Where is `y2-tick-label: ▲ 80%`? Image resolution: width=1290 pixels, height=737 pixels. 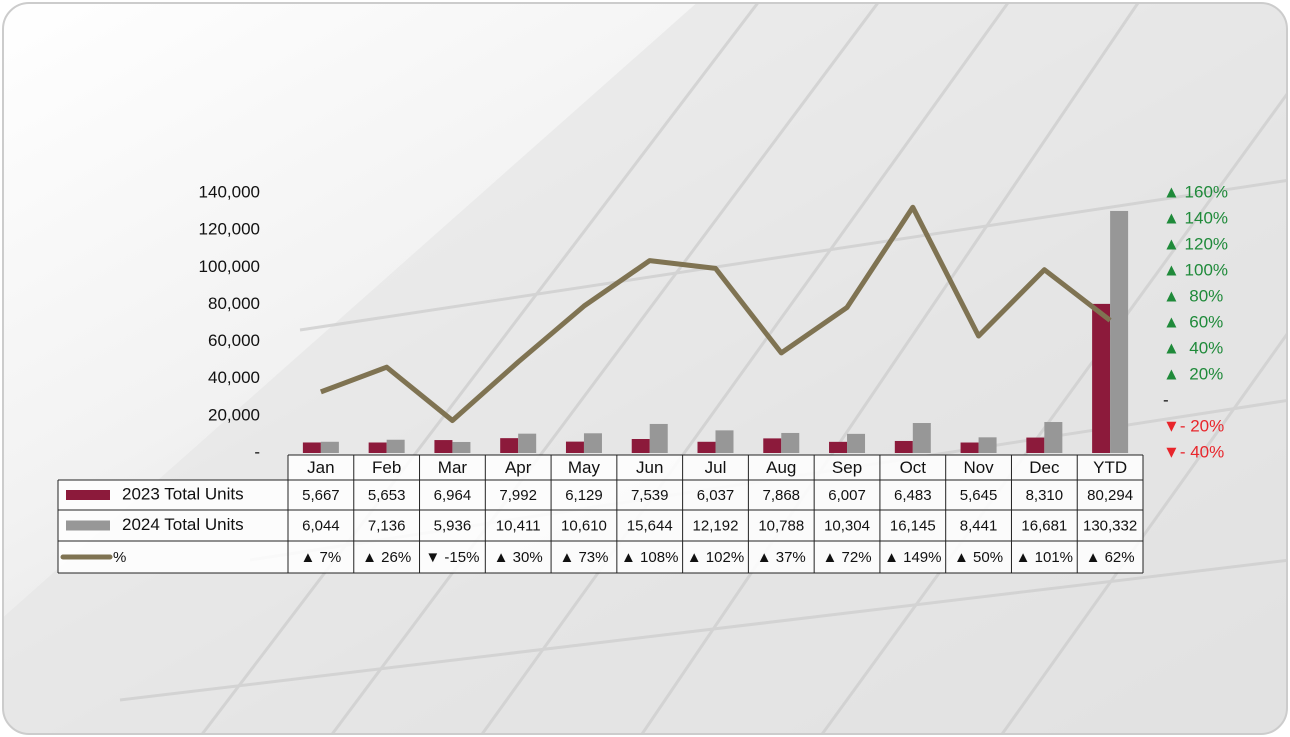
y2-tick-label: ▲ 80% is located at coordinates (1193, 295).